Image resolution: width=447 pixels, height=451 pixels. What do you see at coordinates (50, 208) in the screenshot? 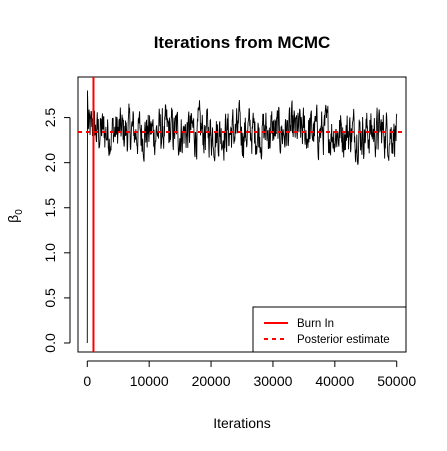
I see `y-tick-label: 1.5` at bounding box center [50, 208].